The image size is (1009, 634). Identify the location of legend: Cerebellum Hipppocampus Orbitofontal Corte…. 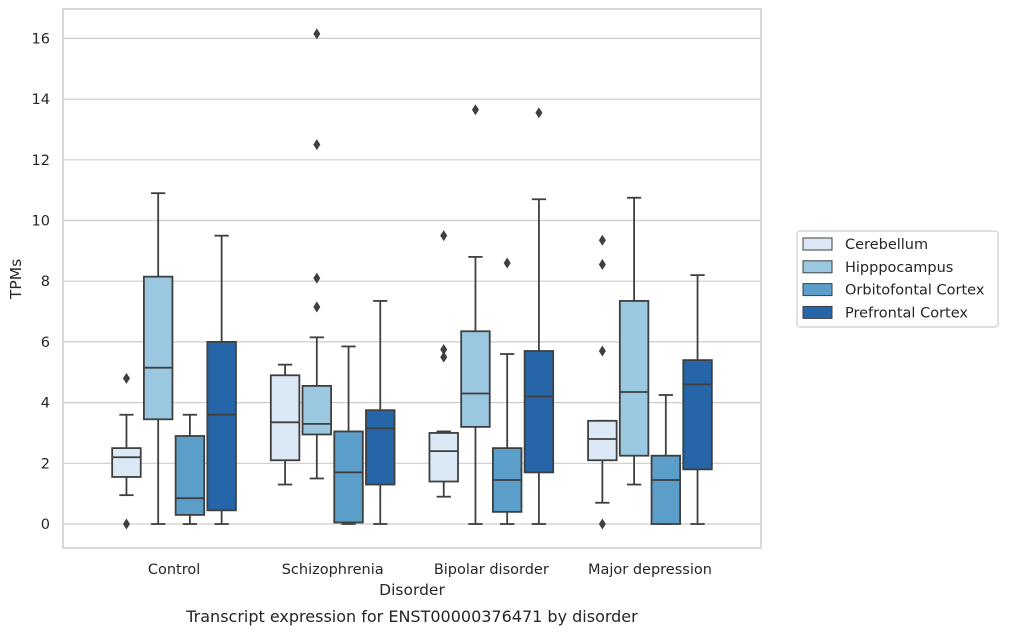
(897, 279).